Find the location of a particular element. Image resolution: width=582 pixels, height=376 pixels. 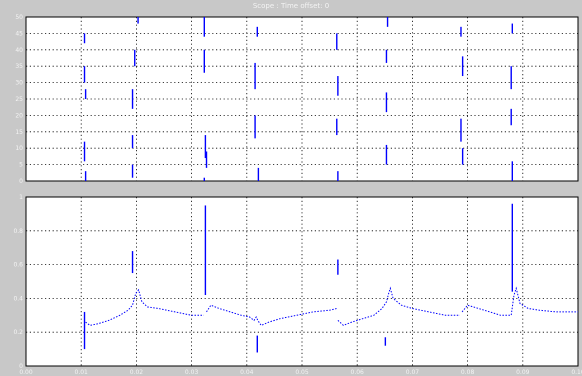

plot-1-ytick: 35 is located at coordinates (19, 66).